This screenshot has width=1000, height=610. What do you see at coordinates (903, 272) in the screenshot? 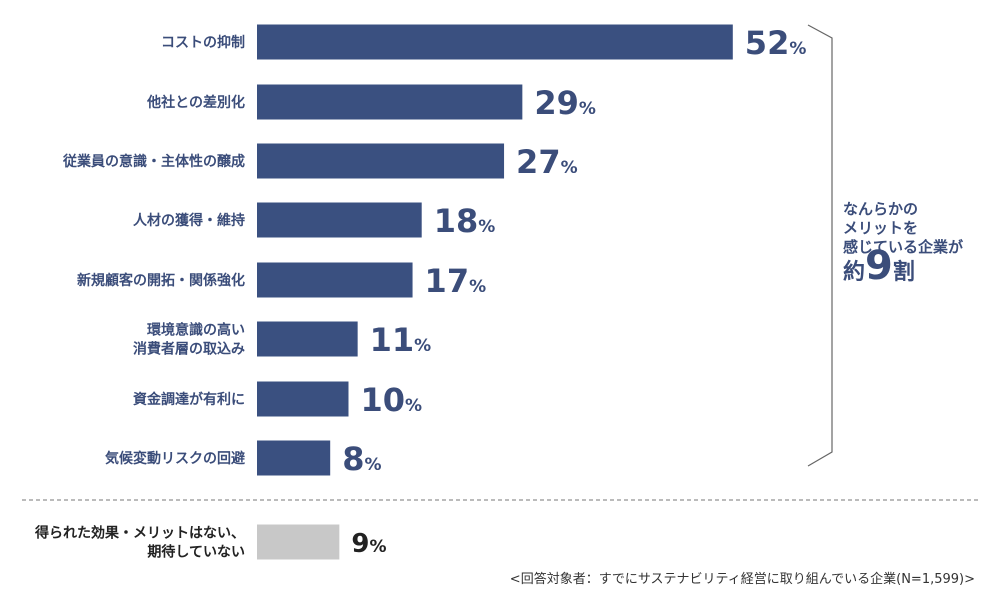
I see `annotation-suffix: 割` at bounding box center [903, 272].